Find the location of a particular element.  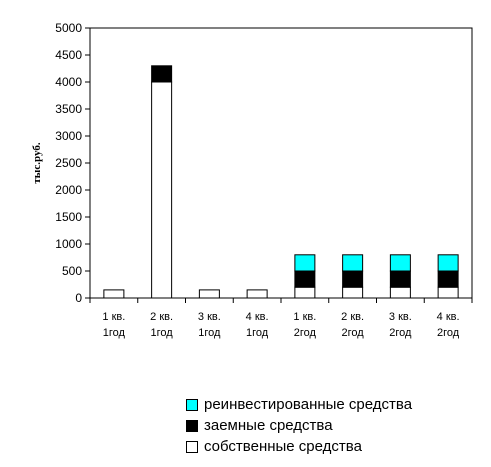

y-tick-label: 5000 is located at coordinates (68, 28).